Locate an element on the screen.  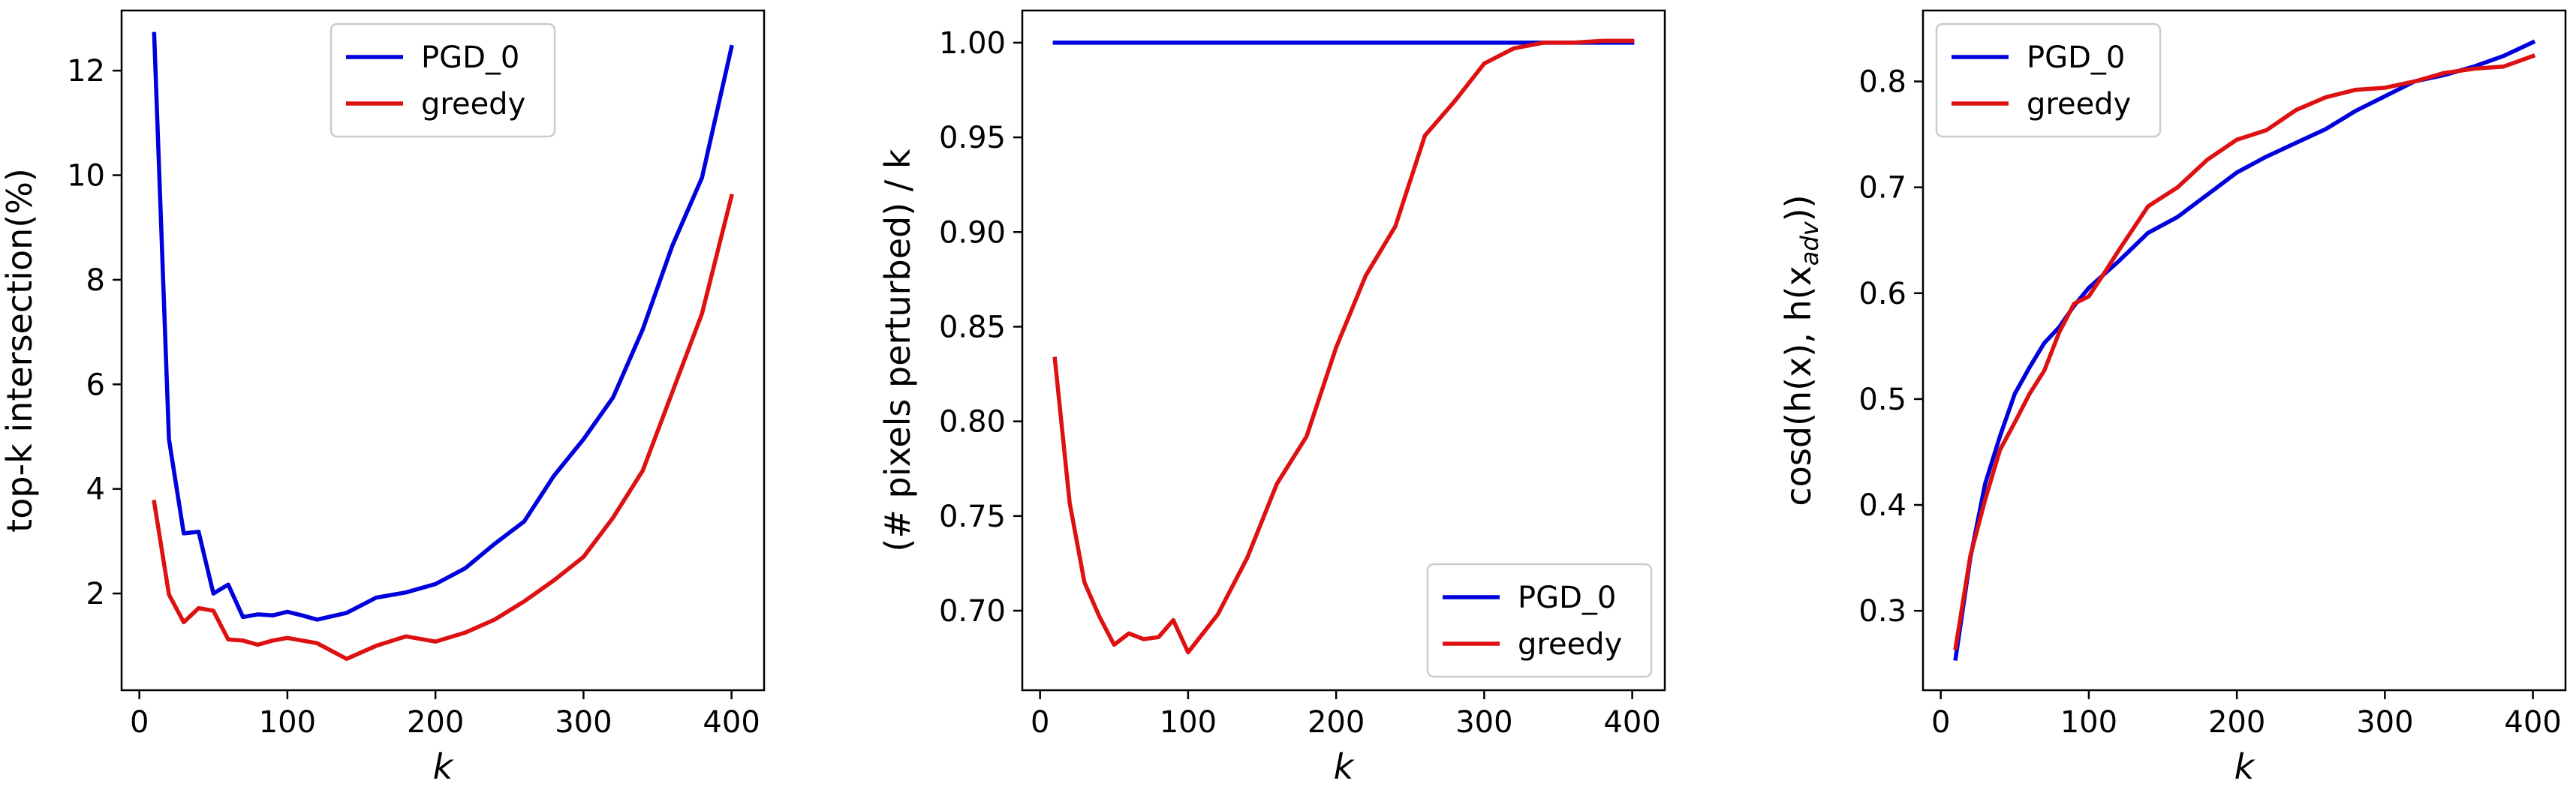
y-axis-label: top-k intersection(%) is located at coordinates (20, 351).